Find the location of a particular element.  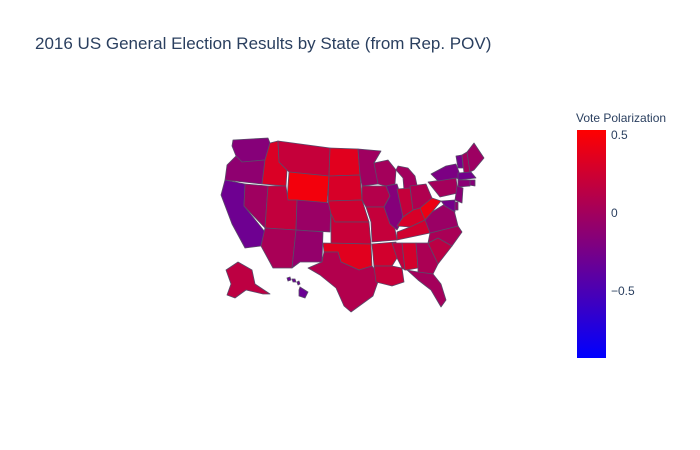

state-ks is located at coordinates (351, 229).